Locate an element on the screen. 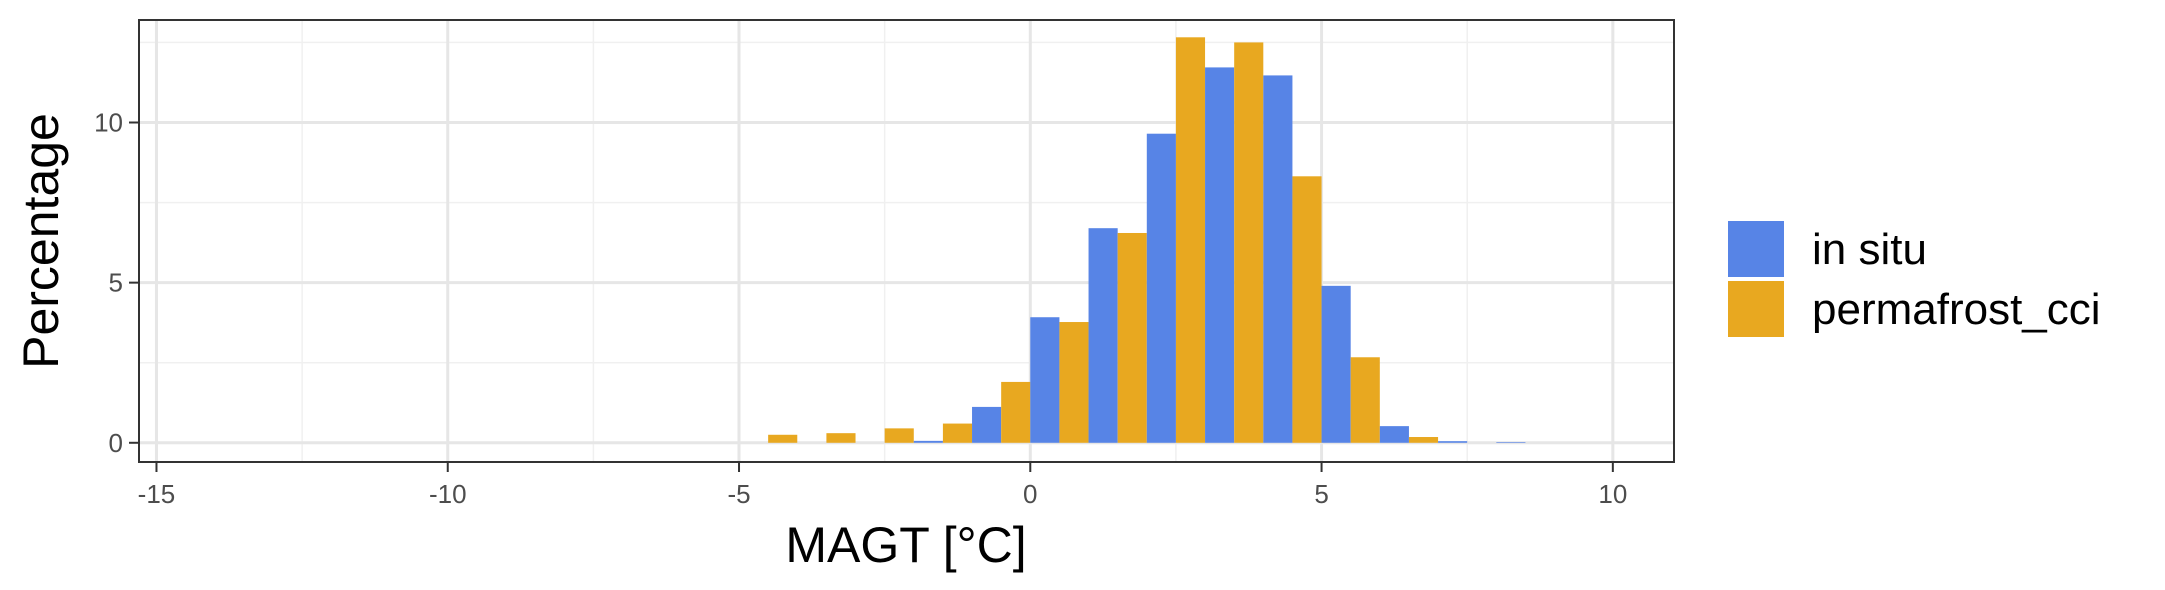 The image size is (2165, 590). y-axis: 0 5 10 is located at coordinates (116, 282).